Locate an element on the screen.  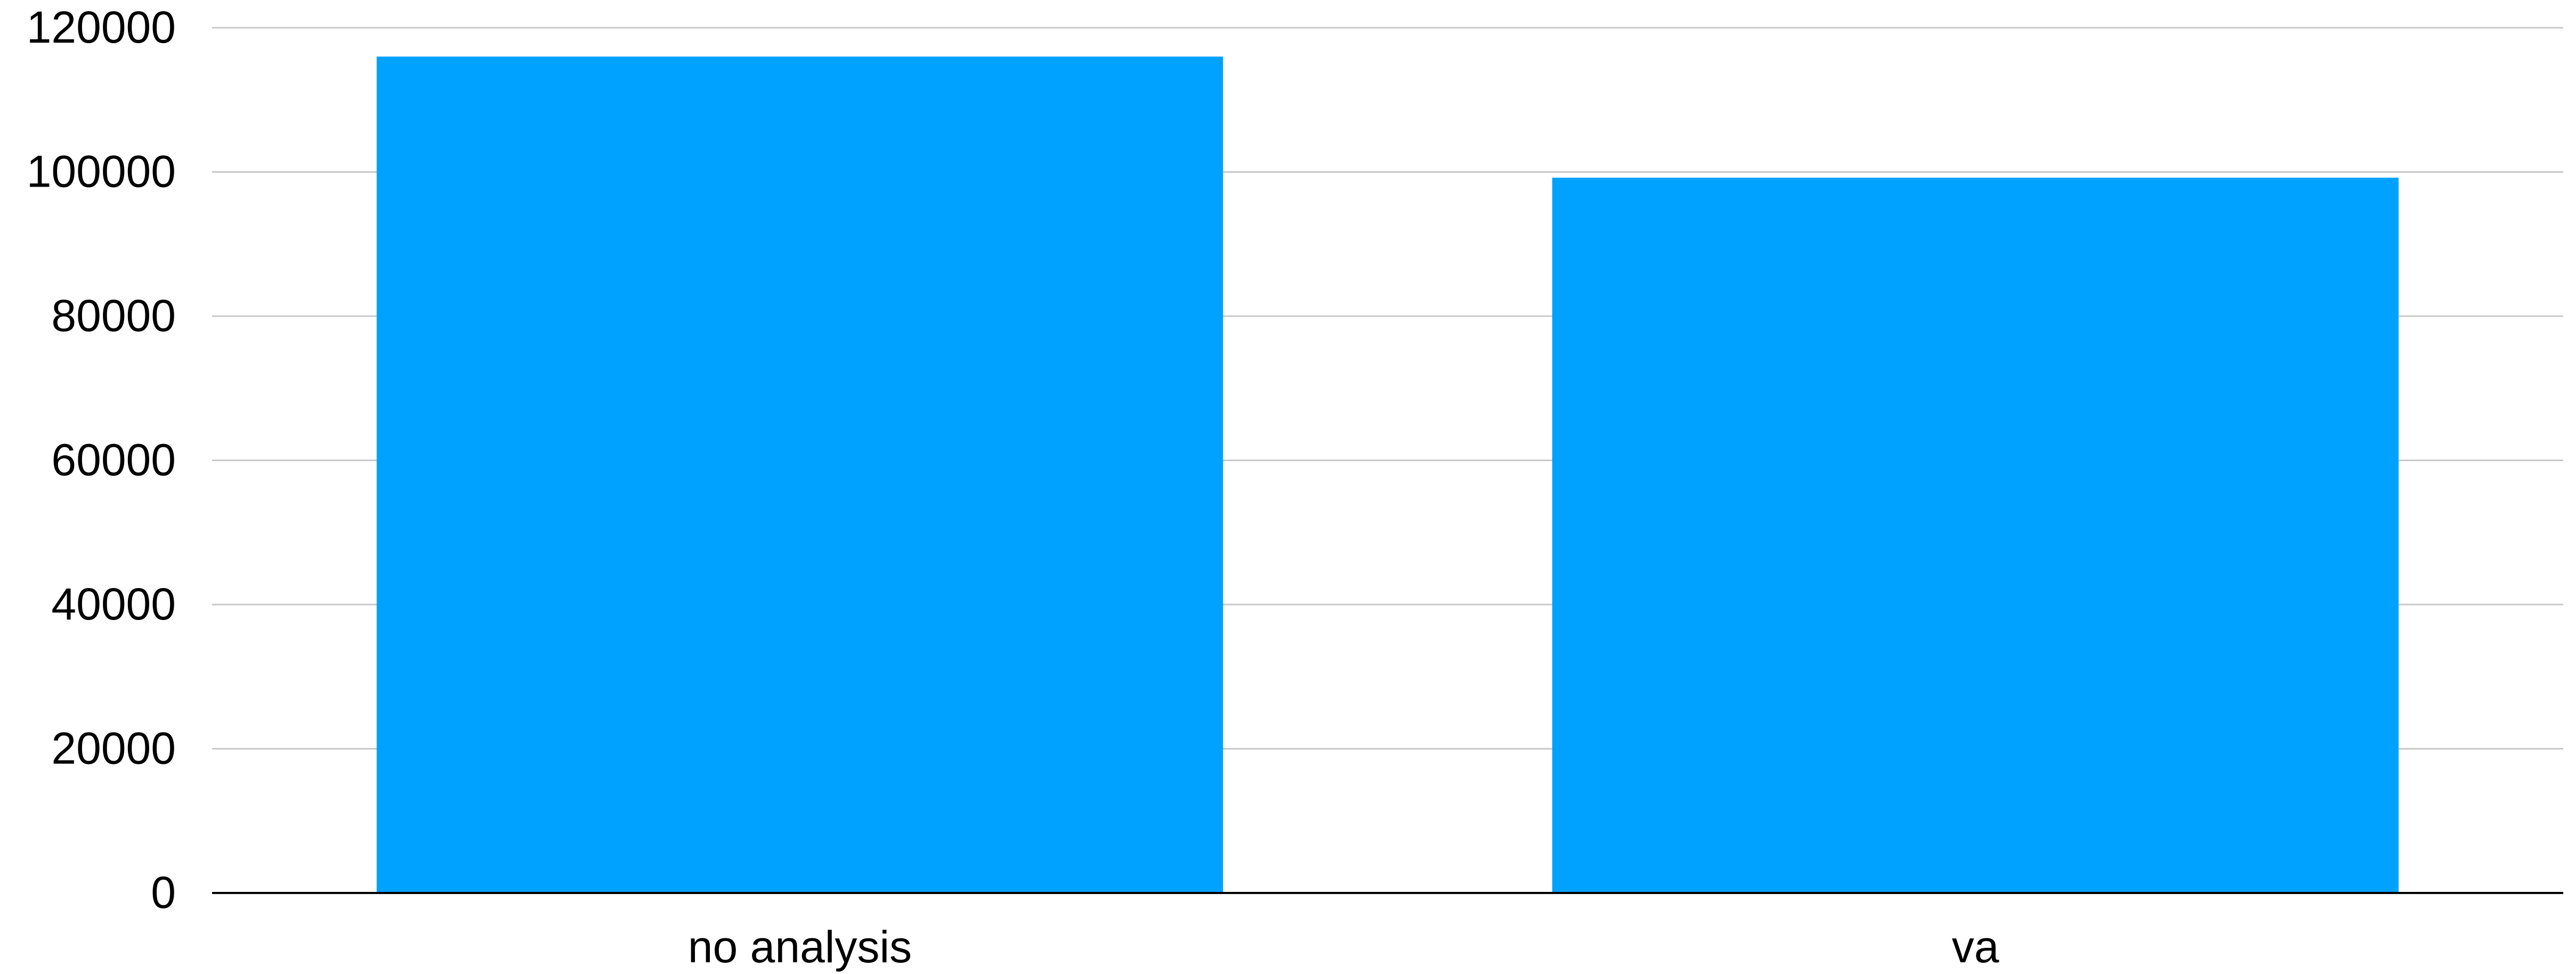
x-category-labels: no analysis va is located at coordinates (1343, 947).